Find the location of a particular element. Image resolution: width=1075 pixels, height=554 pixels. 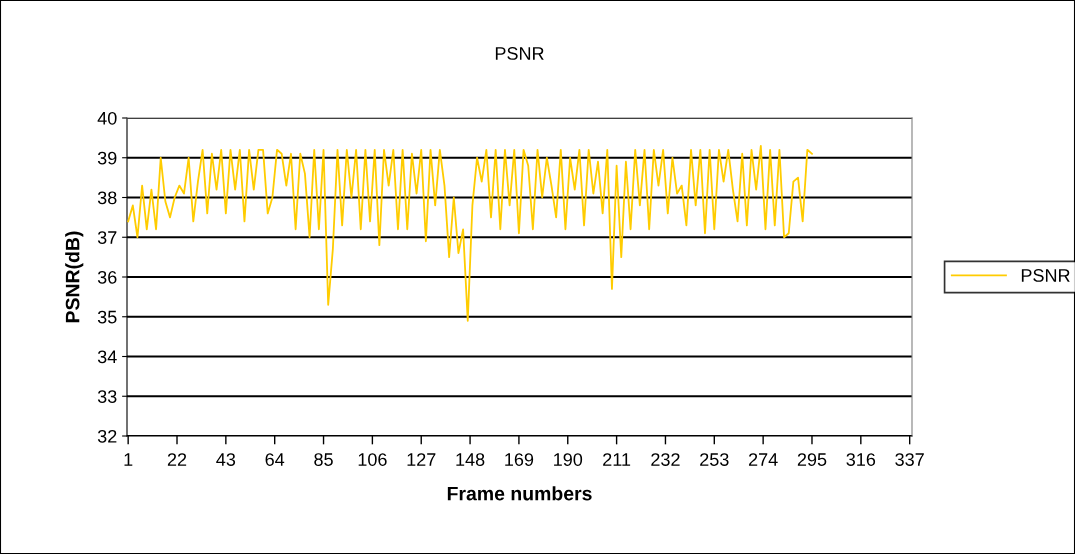

x-tick-label: 106 is located at coordinates (372, 459).